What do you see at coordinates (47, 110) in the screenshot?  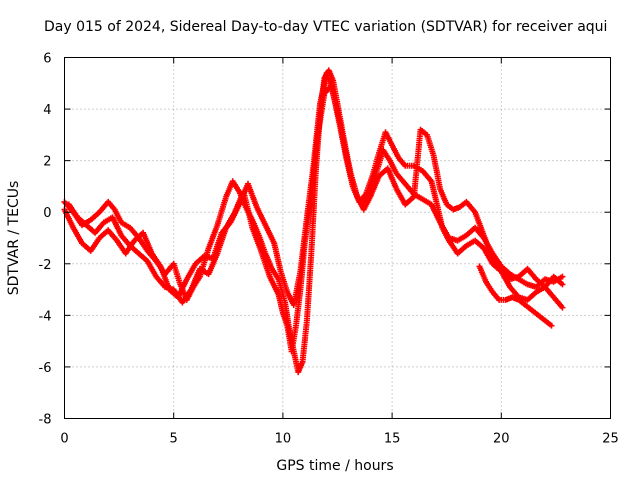 I see `y-tick-label: 4` at bounding box center [47, 110].